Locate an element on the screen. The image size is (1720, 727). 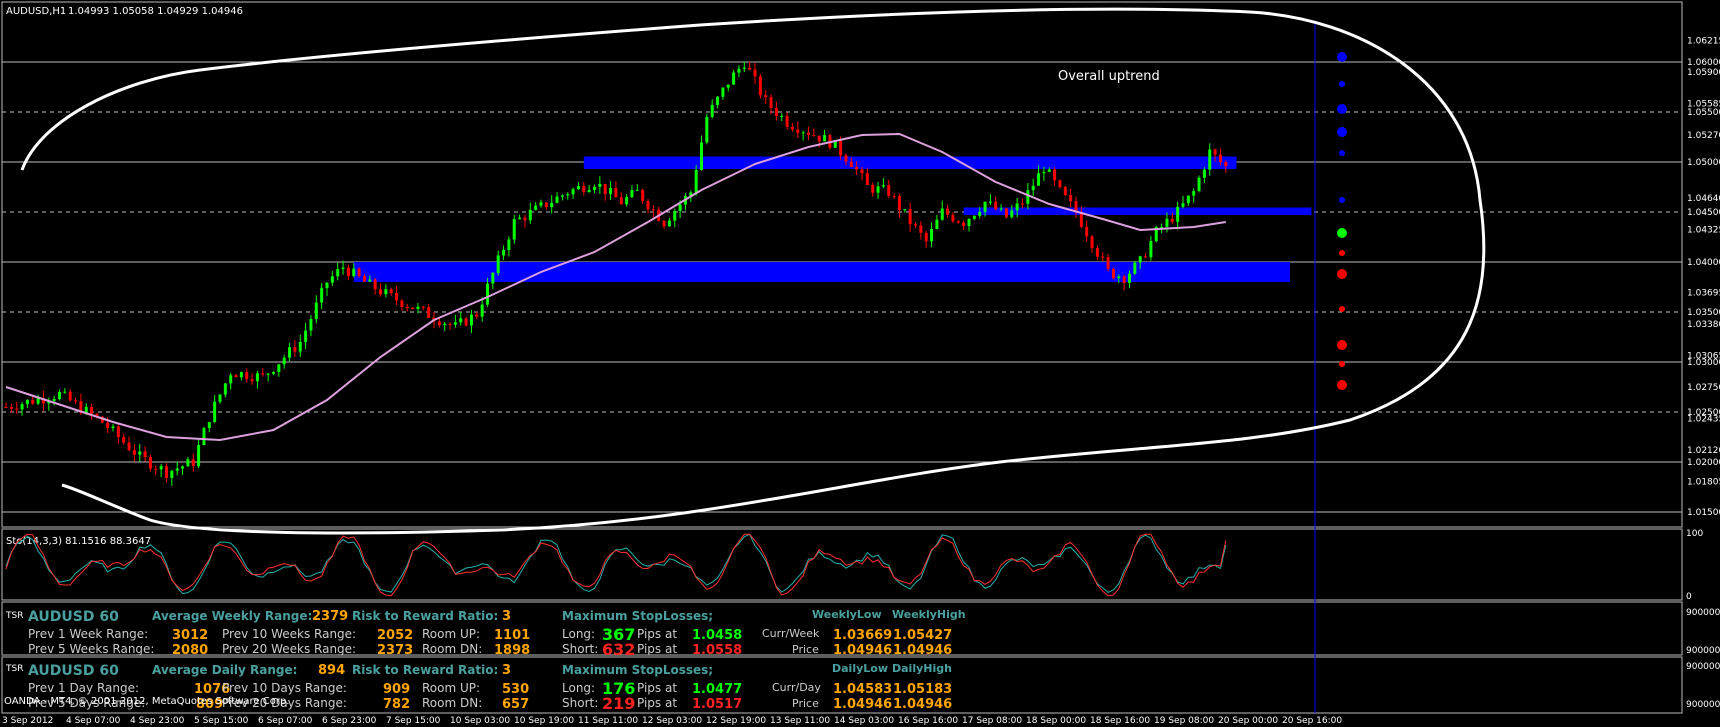
col-low-label: WeeklyLow is located at coordinates (847, 614).